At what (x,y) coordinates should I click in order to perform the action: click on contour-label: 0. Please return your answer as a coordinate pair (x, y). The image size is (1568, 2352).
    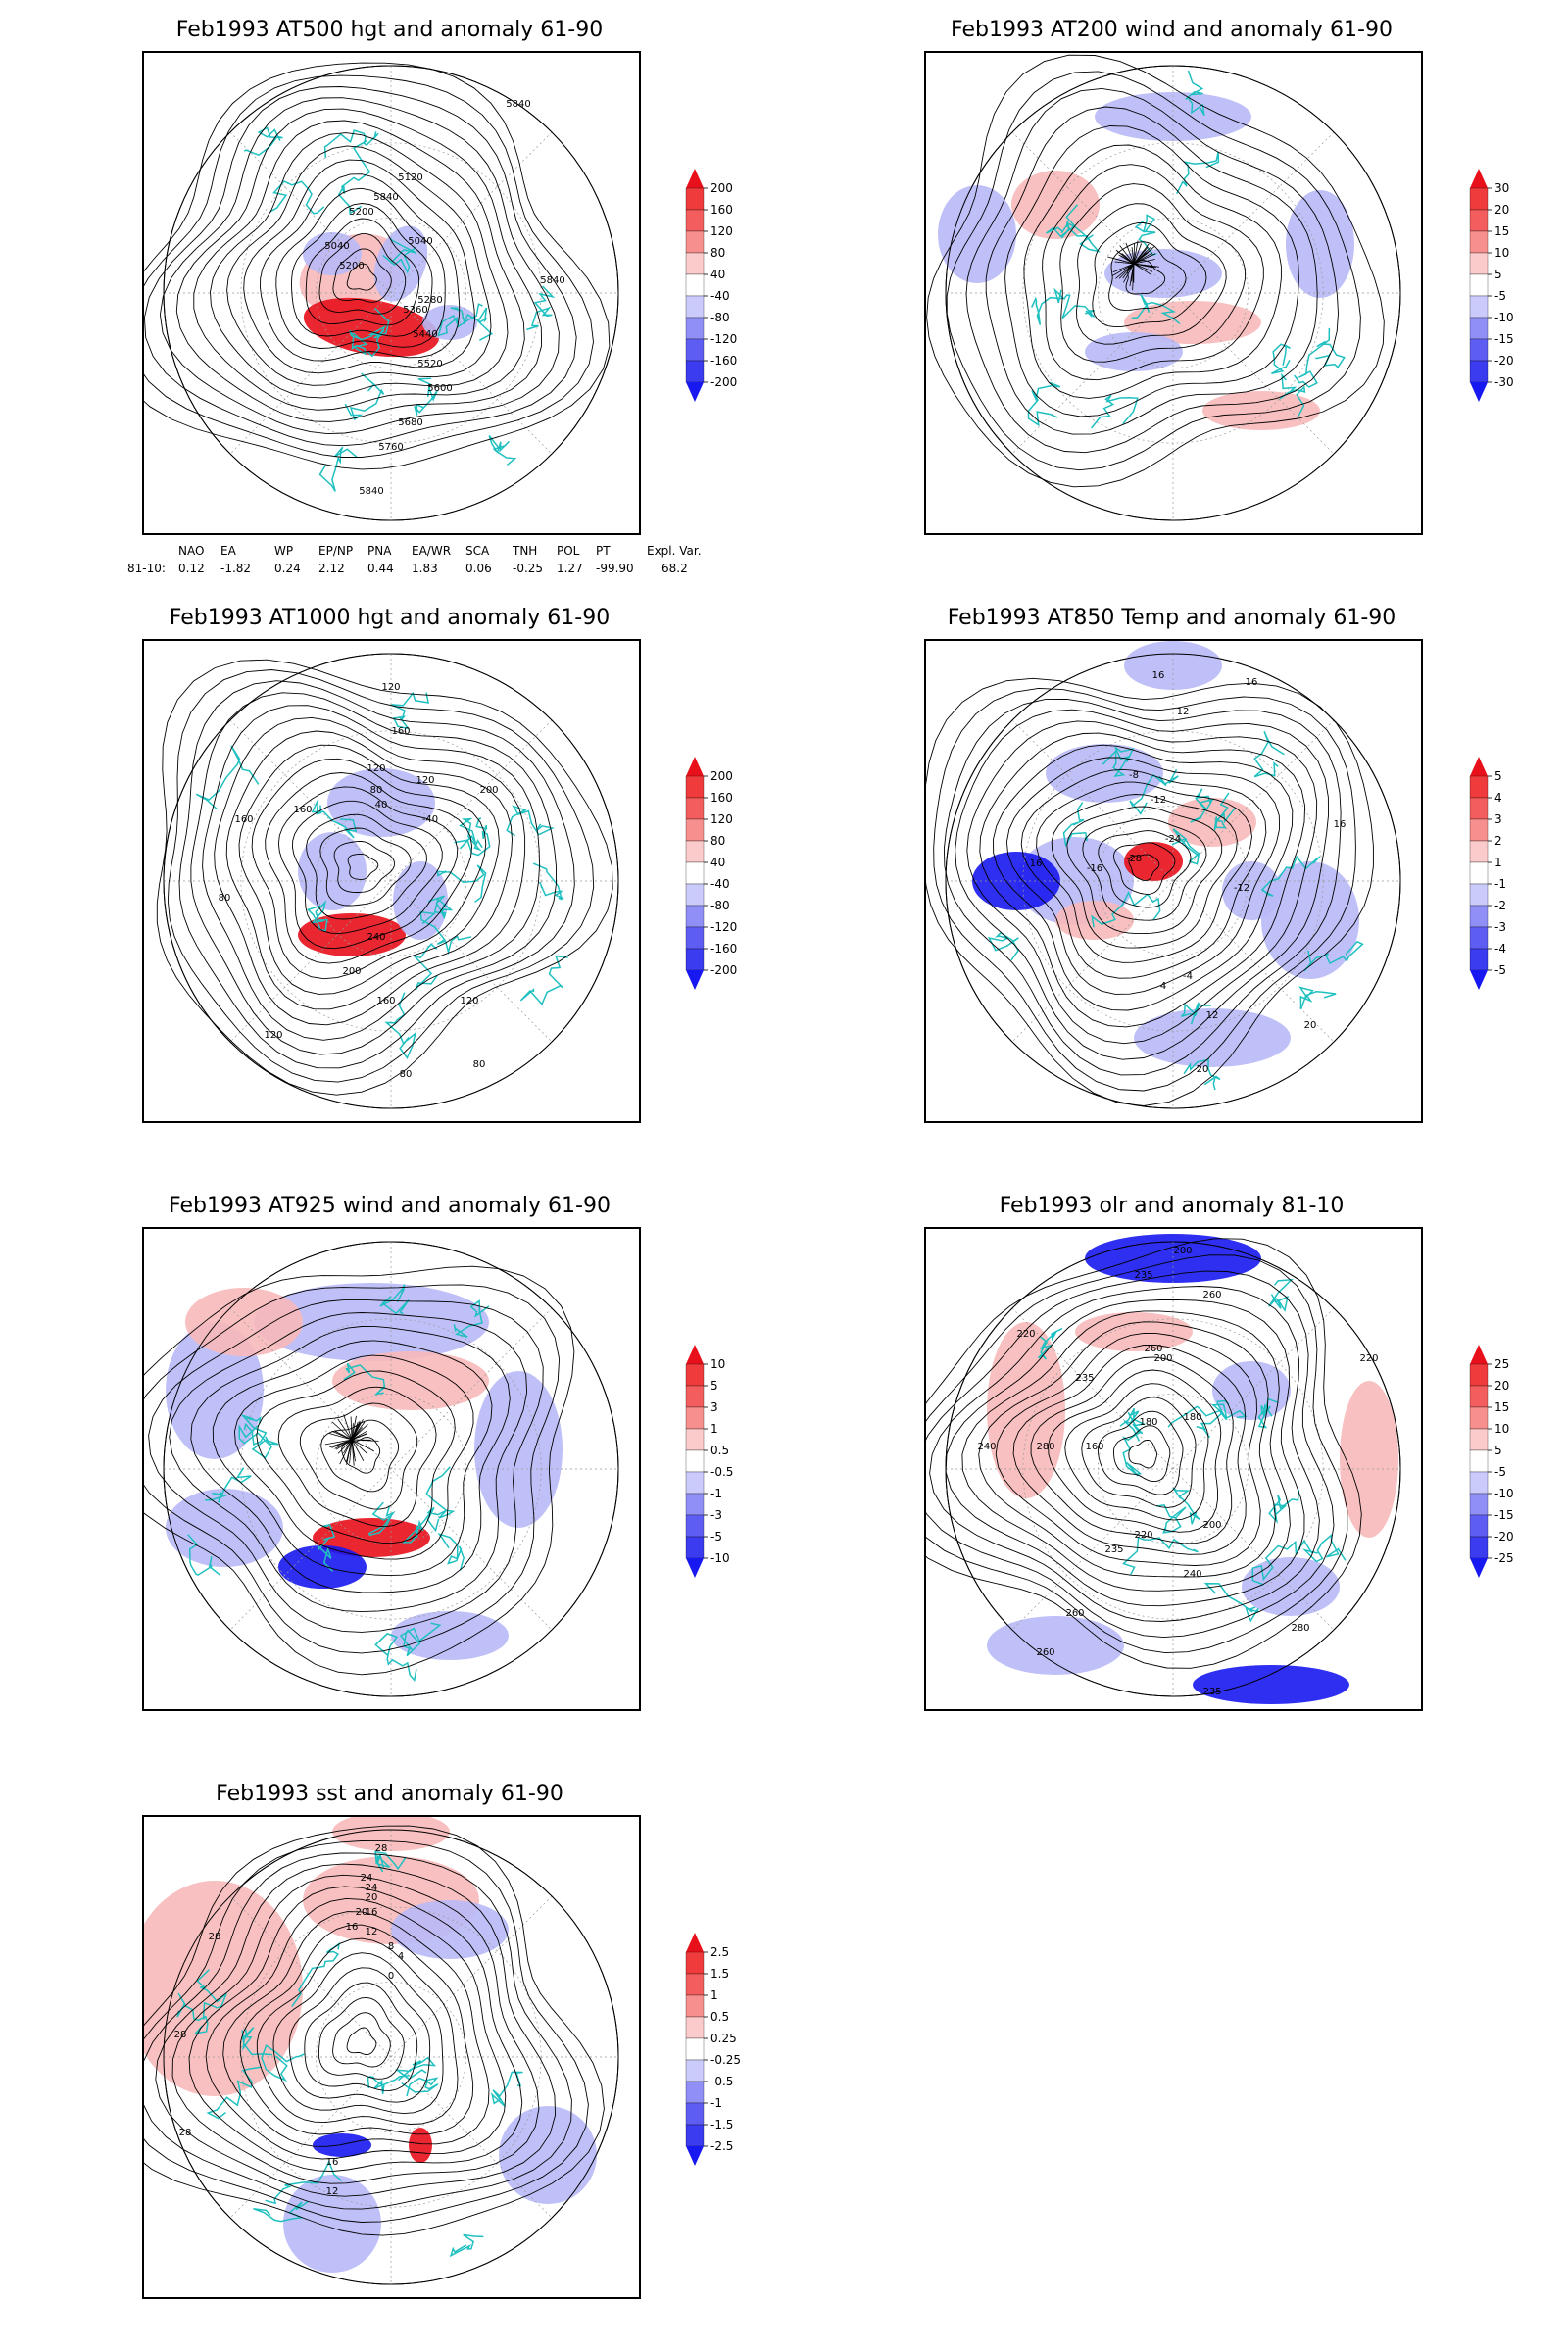
    Looking at the image, I should click on (391, 1976).